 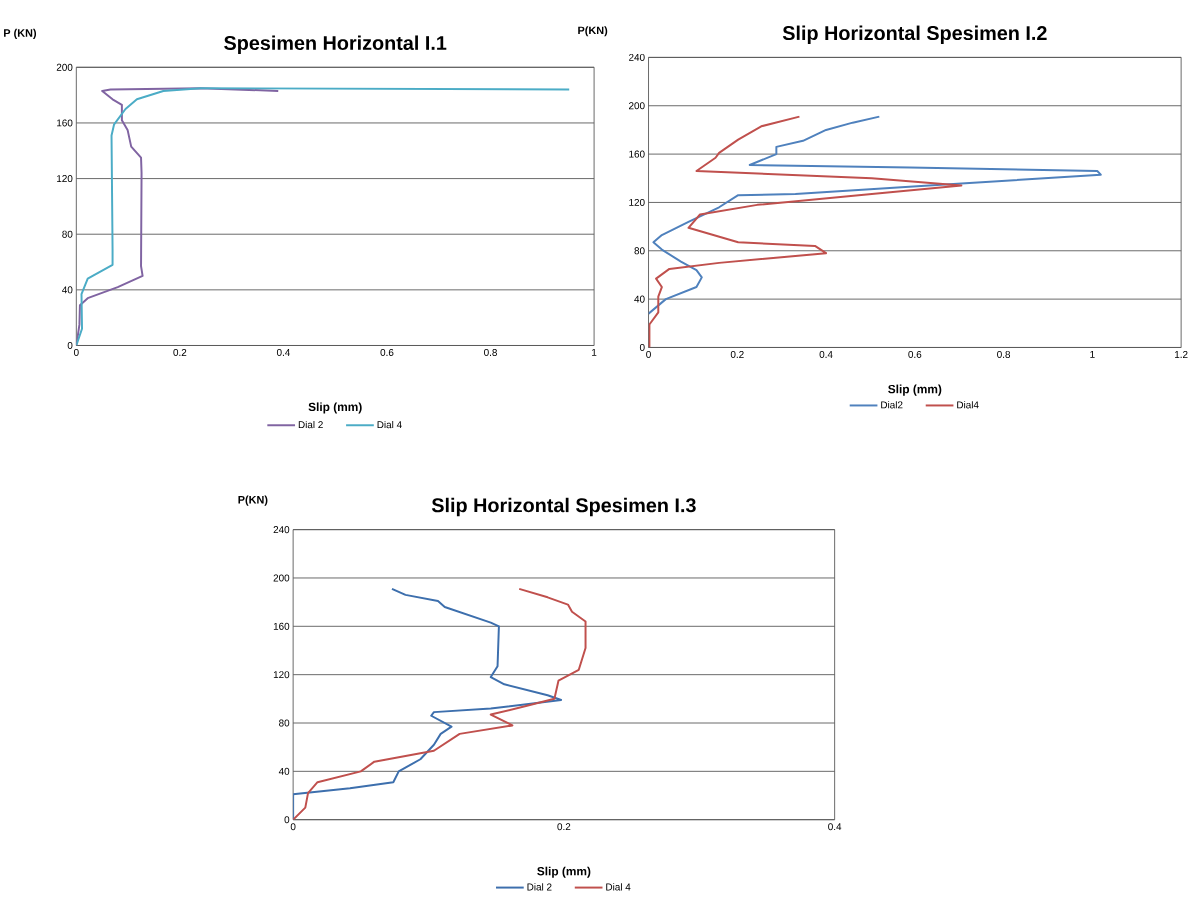 I want to click on legend-label: Dial2, so click(x=892, y=405).